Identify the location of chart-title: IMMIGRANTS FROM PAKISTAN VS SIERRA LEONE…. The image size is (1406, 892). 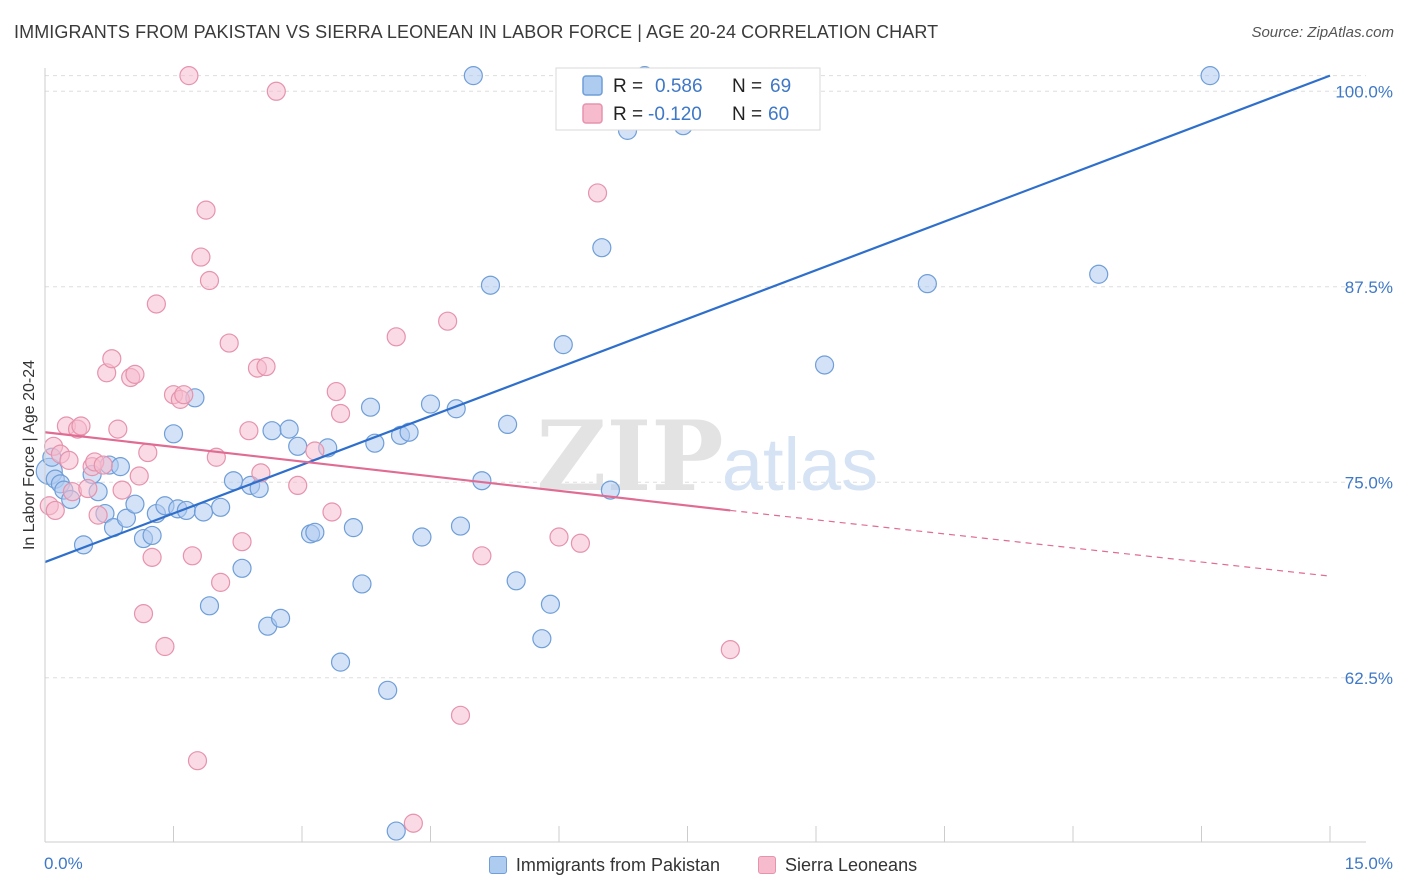
(476, 32).